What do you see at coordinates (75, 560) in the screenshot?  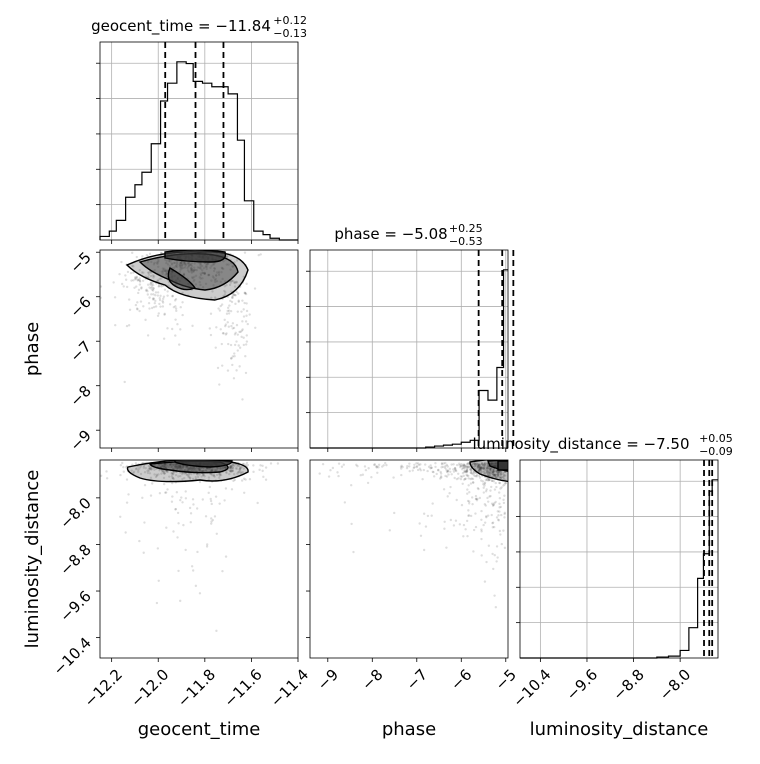 I see `y-tick-label: −8.8` at bounding box center [75, 560].